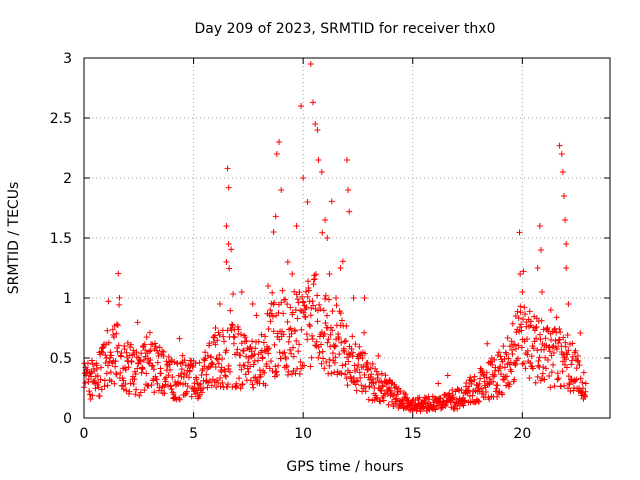  I want to click on y-tick-label: 2, so click(67, 179).